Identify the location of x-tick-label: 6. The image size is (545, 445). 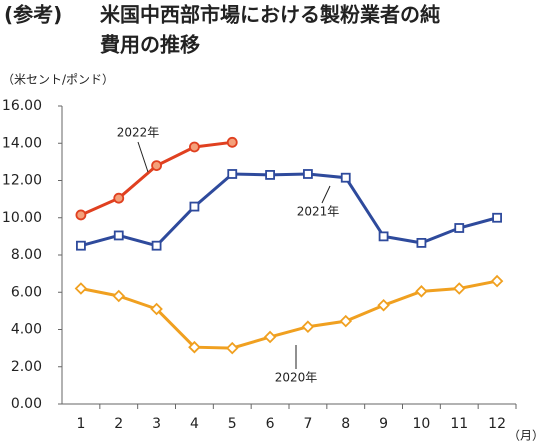
(270, 424).